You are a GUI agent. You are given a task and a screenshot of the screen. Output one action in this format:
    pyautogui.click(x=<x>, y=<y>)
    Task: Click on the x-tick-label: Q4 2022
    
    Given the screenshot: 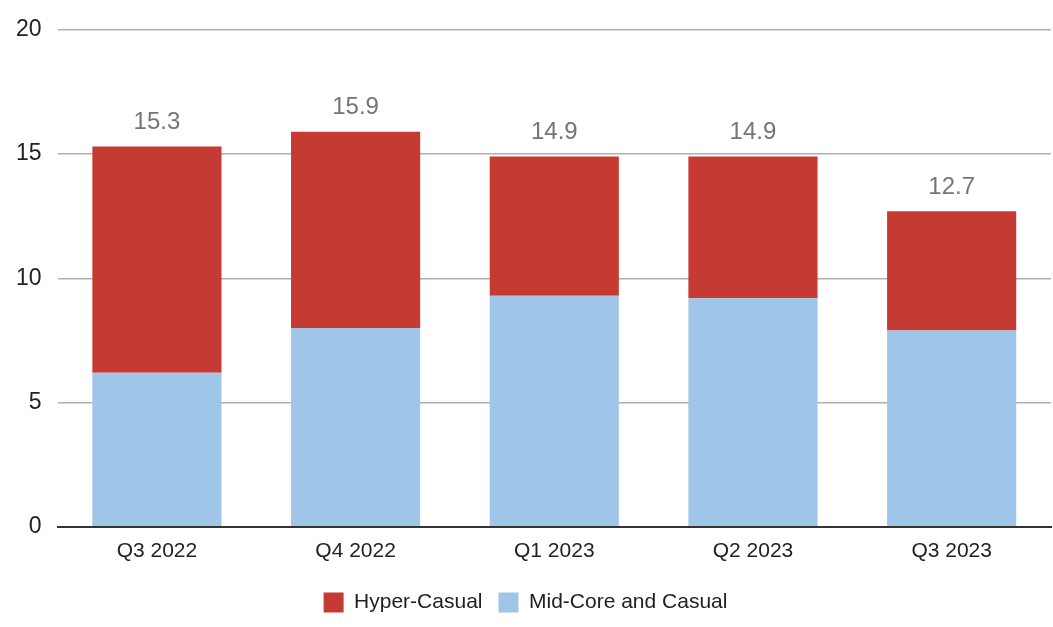 What is the action you would take?
    pyautogui.click(x=355, y=550)
    